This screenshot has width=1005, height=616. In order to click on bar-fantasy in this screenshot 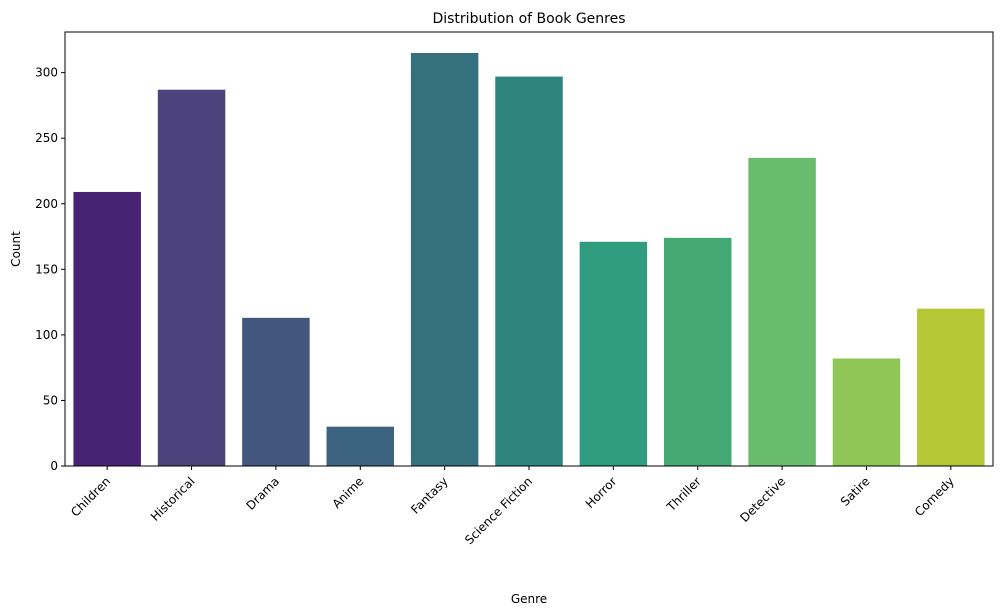, I will do `click(444, 259)`.